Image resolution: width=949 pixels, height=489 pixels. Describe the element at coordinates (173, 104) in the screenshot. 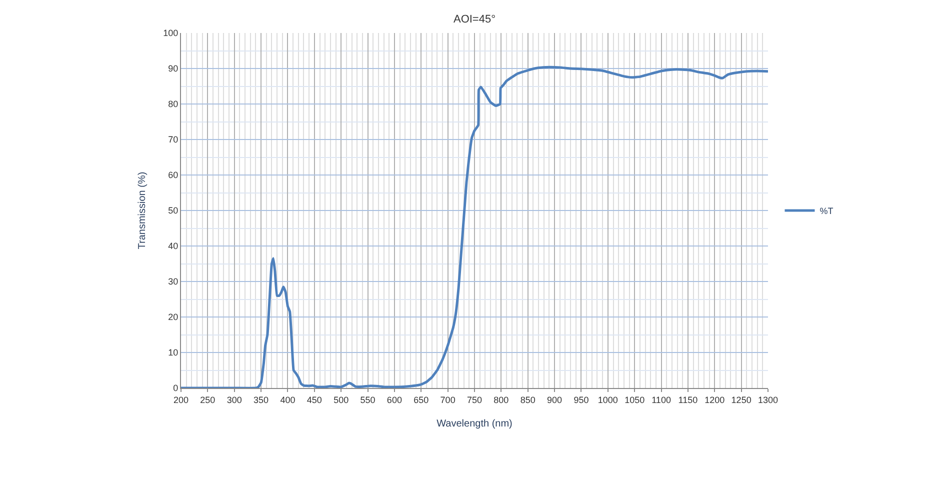

I see `y-tick-label: 80` at that location.